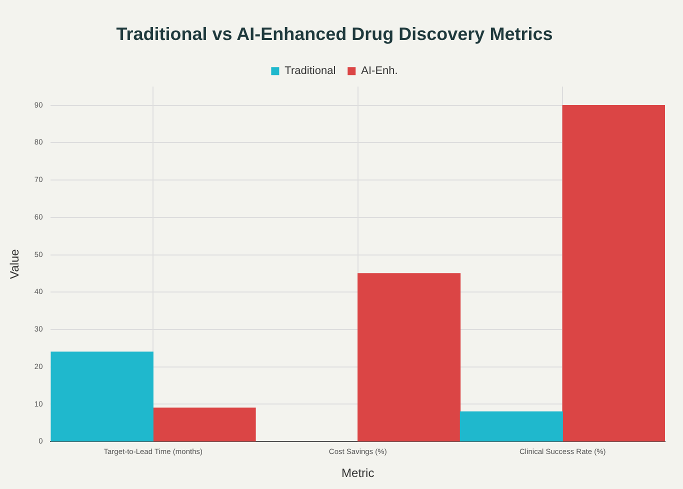 The height and width of the screenshot is (489, 683). What do you see at coordinates (379, 71) in the screenshot?
I see `legend-label: AI-Enh.` at bounding box center [379, 71].